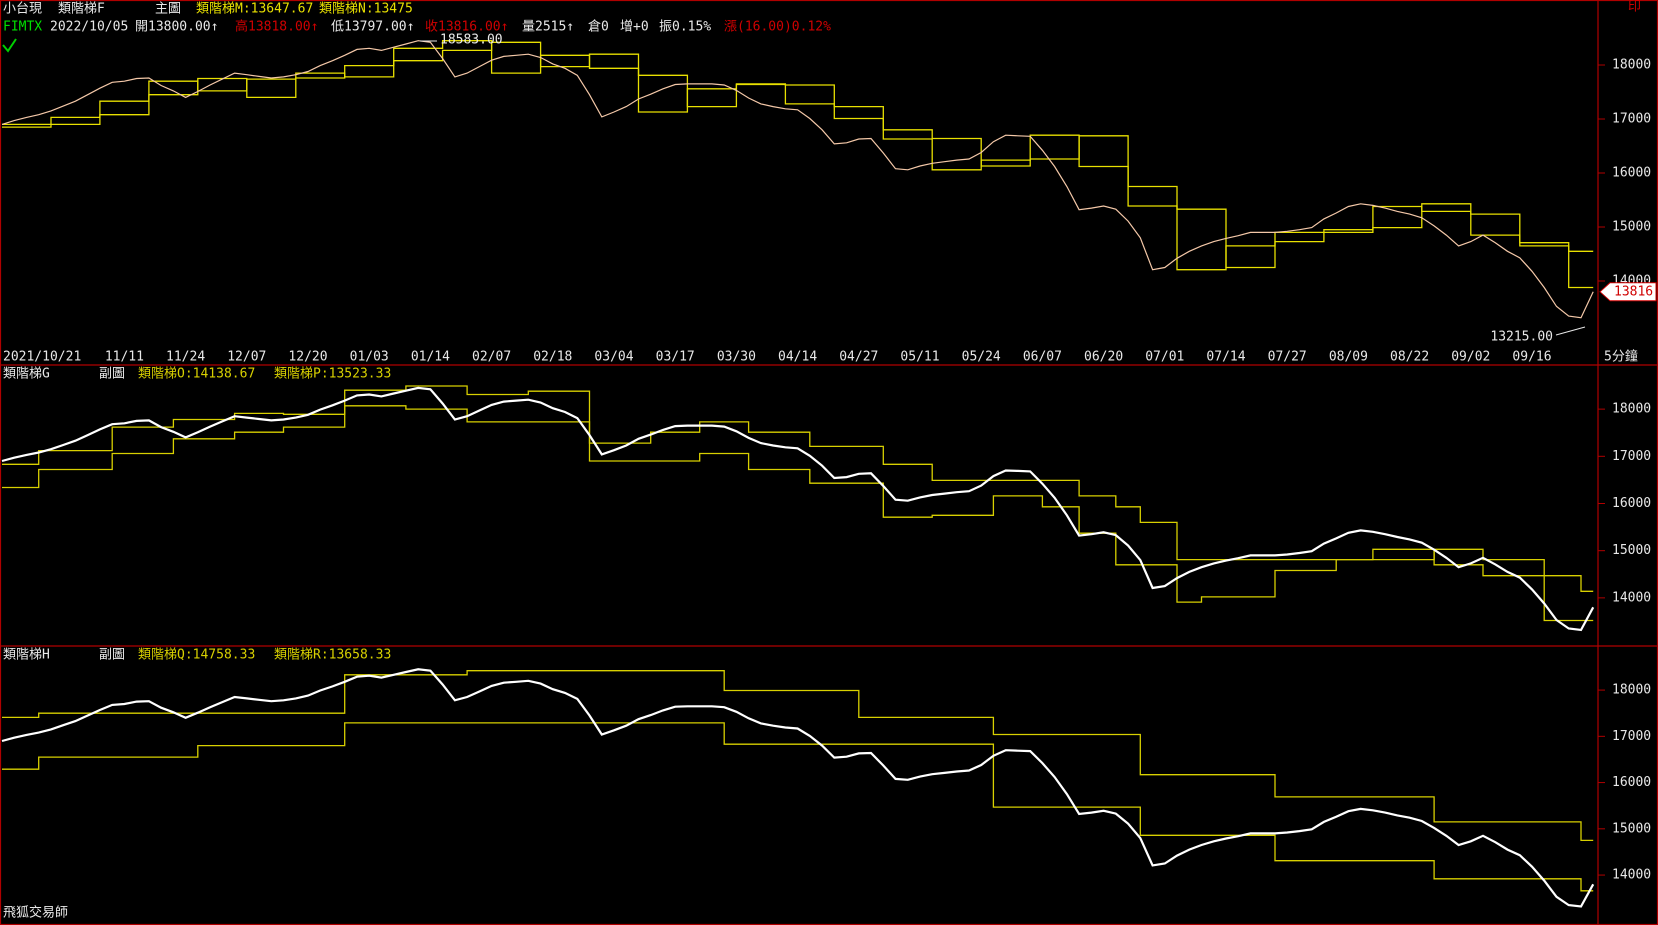 The width and height of the screenshot is (1658, 925). Describe the element at coordinates (42, 357) in the screenshot. I see `x-tick-label: 2021/10/21` at that location.